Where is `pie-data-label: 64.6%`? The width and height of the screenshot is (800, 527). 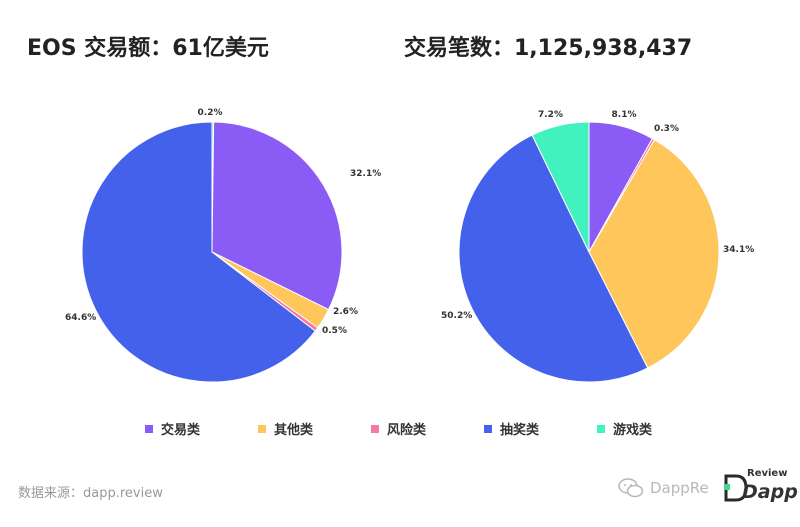
pie-data-label: 64.6% is located at coordinates (80, 318).